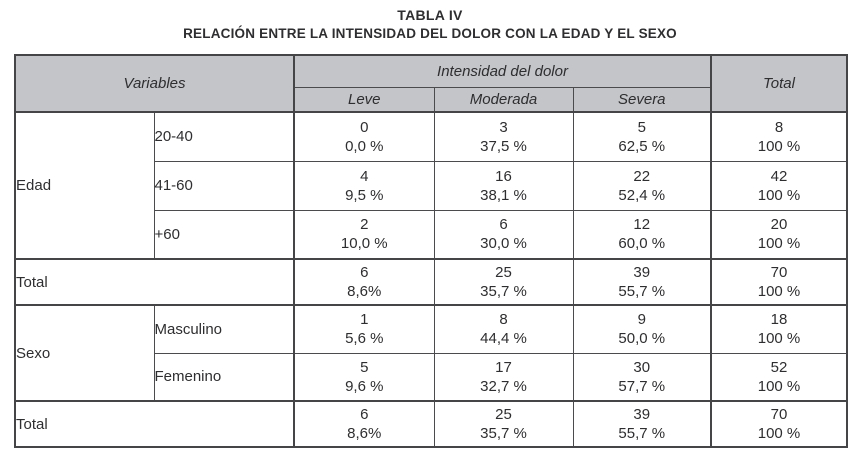 The height and width of the screenshot is (459, 860). I want to click on percent: 55,7 %, so click(642, 291).